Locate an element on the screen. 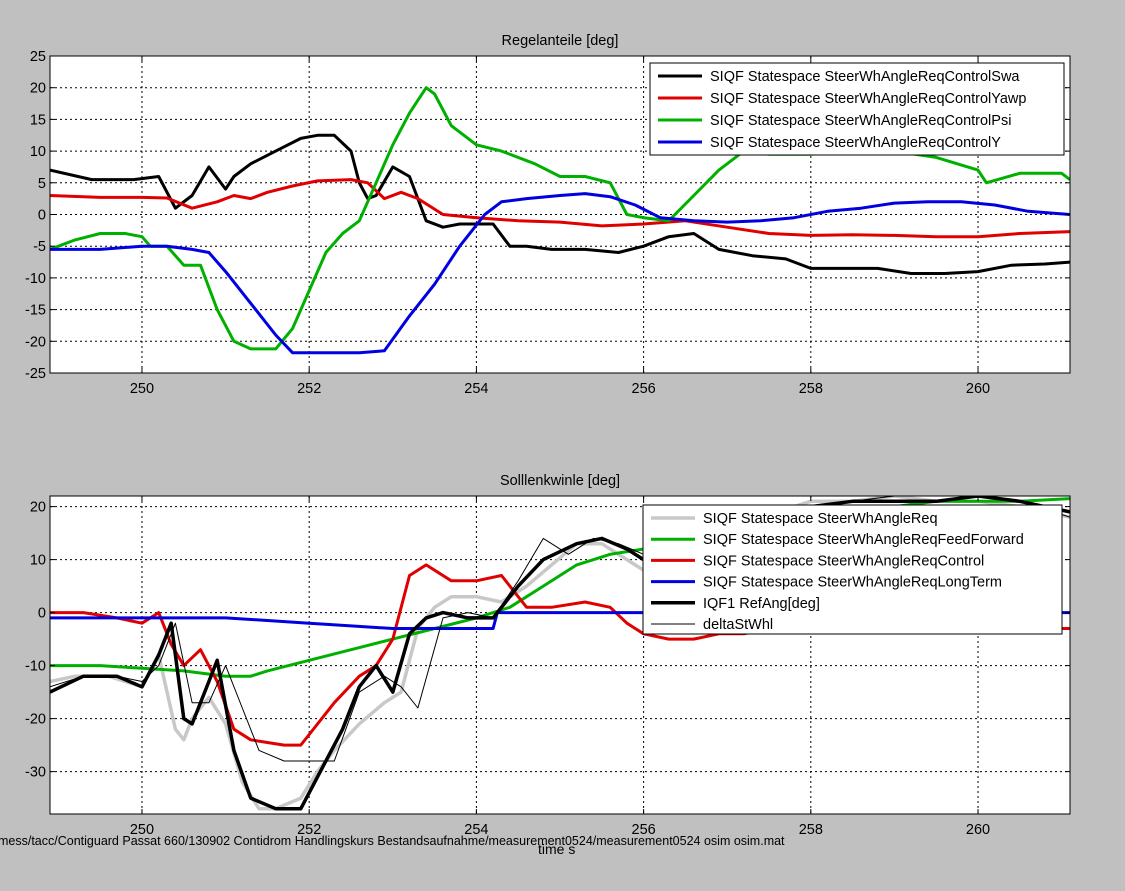 The height and width of the screenshot is (891, 1125). y-tick-label: 15 is located at coordinates (38, 120).